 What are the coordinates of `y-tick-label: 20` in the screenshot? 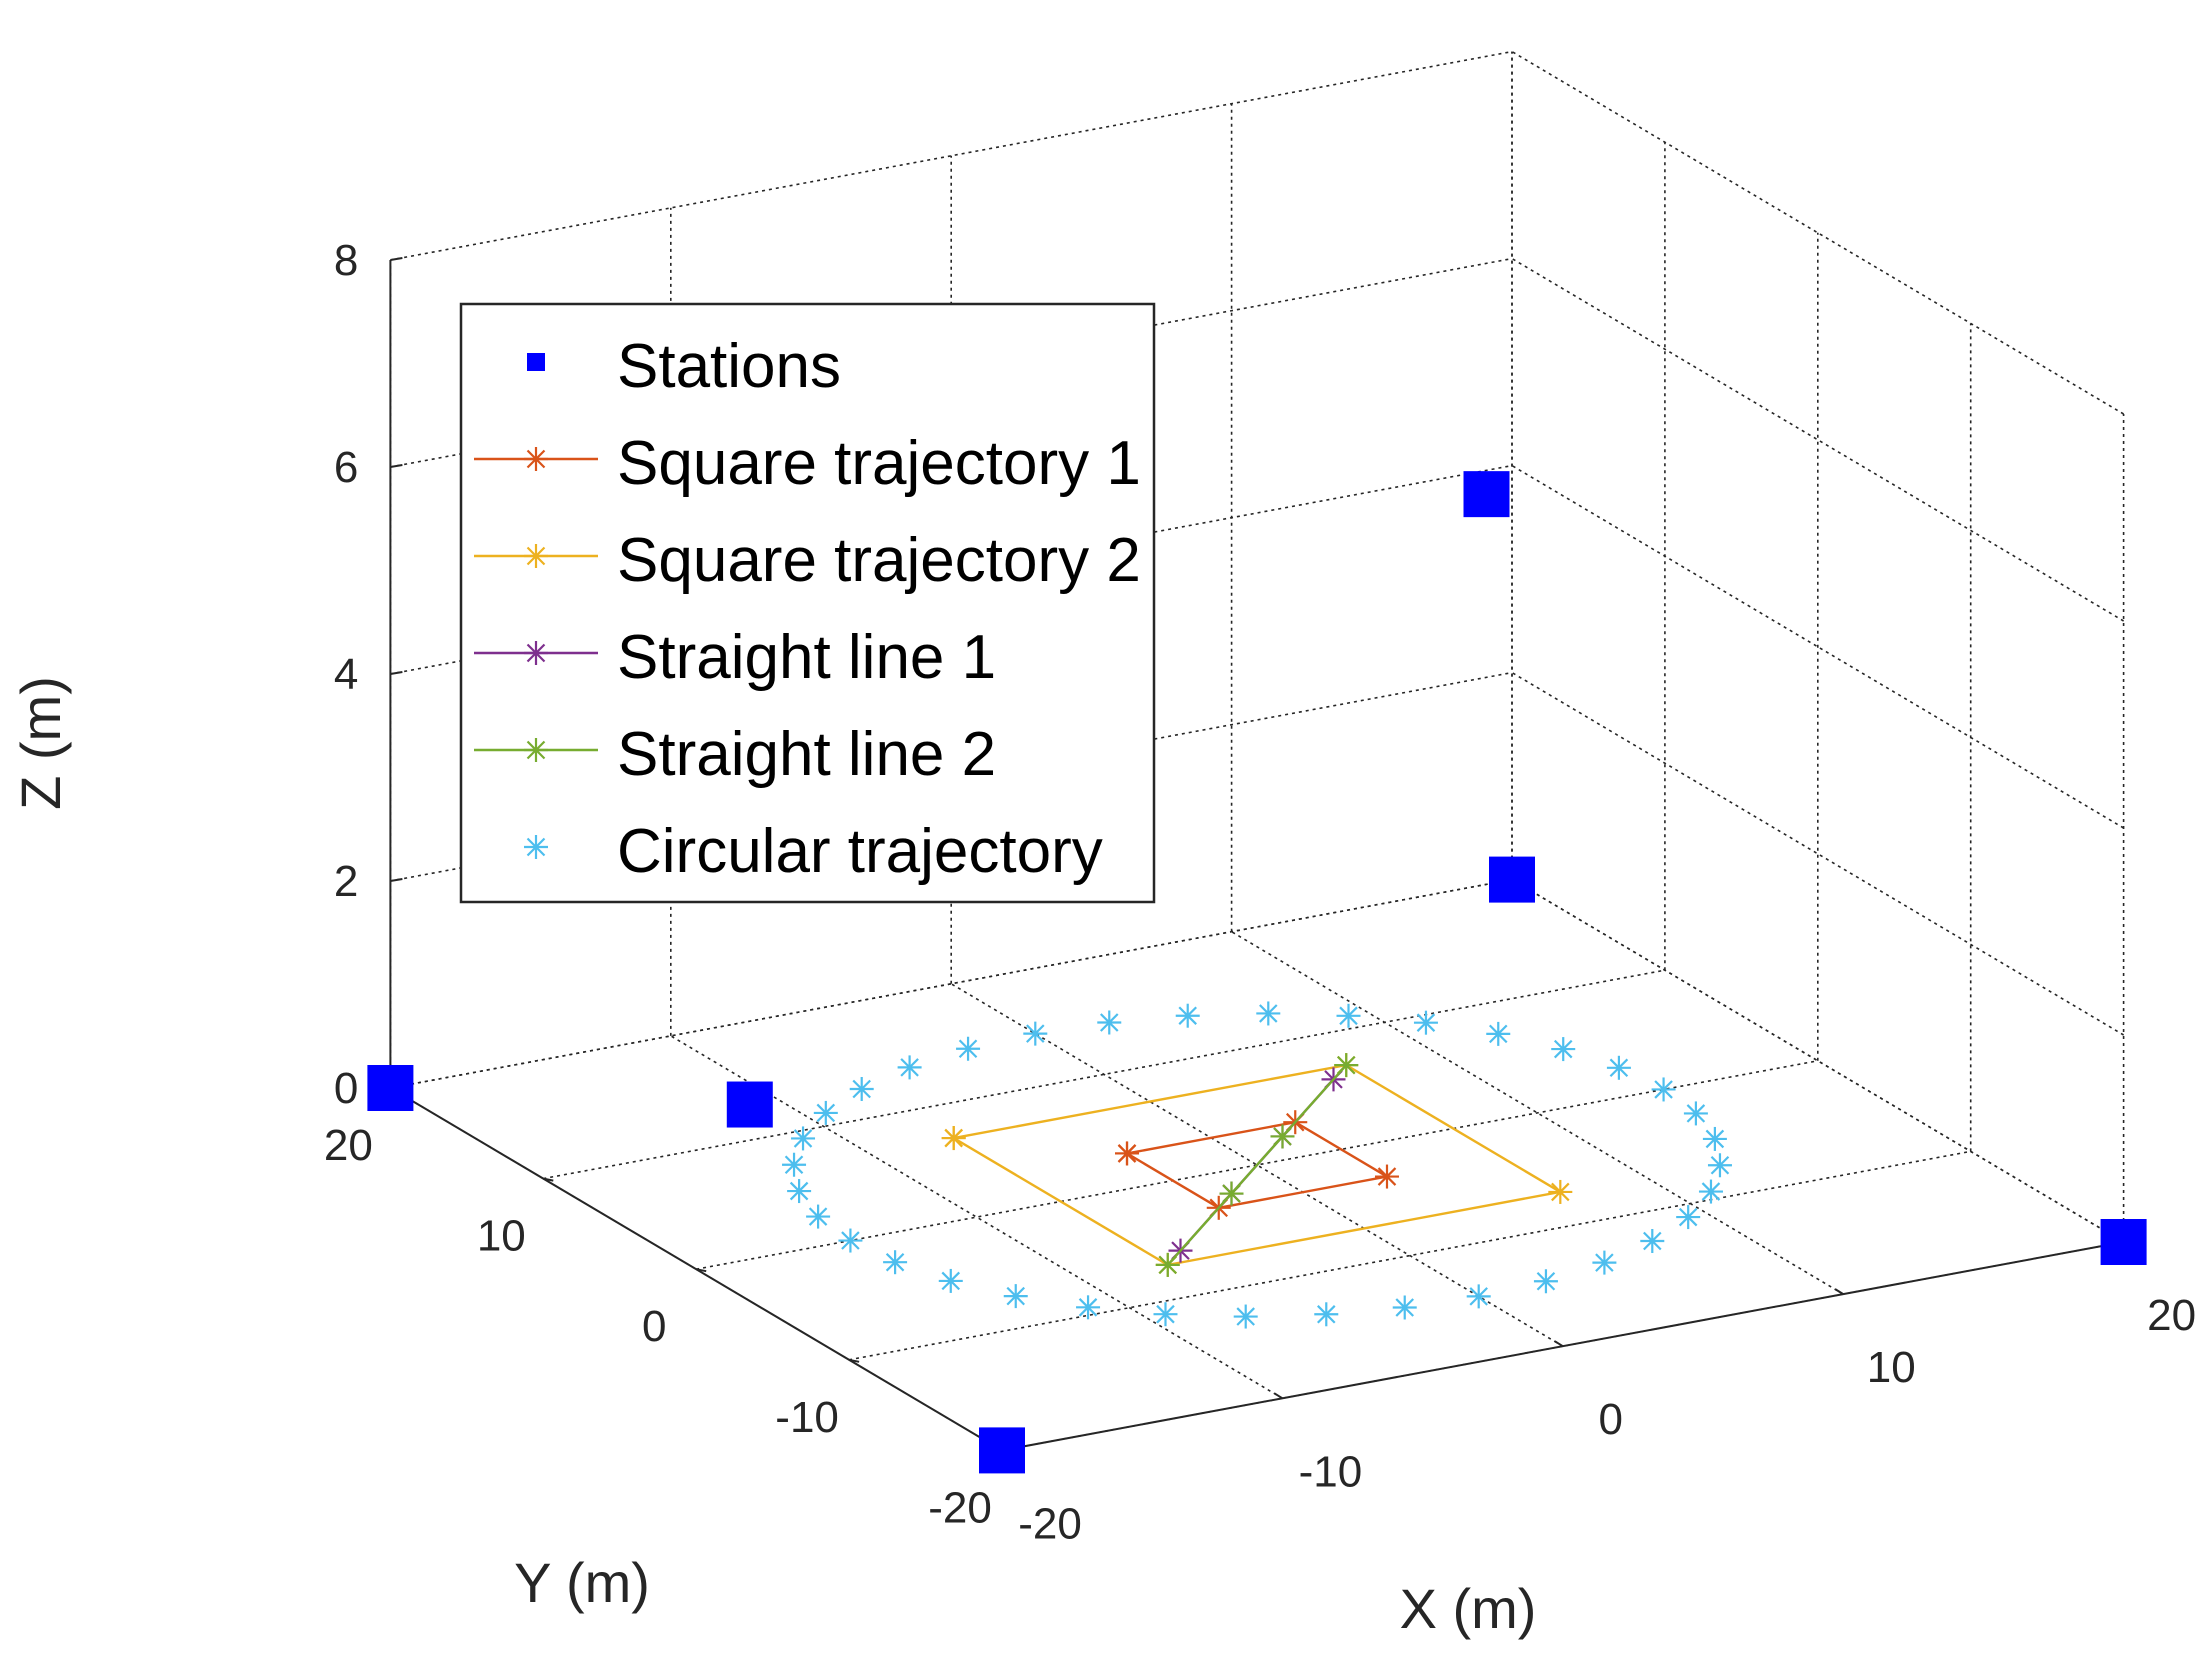 It's located at (348, 1145).